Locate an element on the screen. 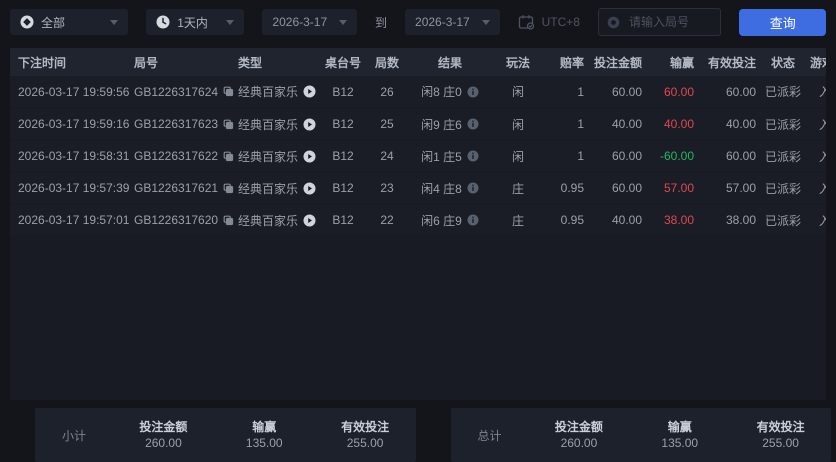 The width and height of the screenshot is (836, 462). date-to-picker: 2026-3-17 is located at coordinates (452, 22).